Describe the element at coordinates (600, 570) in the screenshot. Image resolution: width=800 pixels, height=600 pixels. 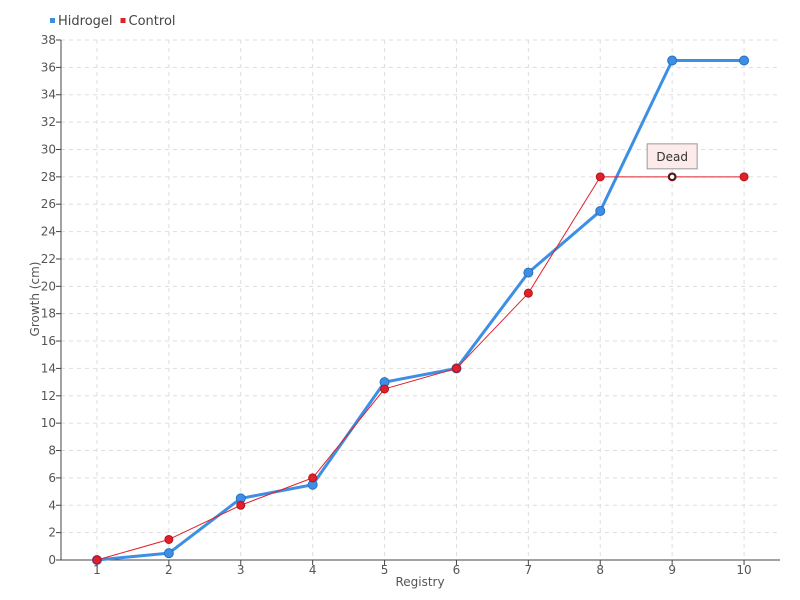
I see `x-tick-label: 8` at that location.